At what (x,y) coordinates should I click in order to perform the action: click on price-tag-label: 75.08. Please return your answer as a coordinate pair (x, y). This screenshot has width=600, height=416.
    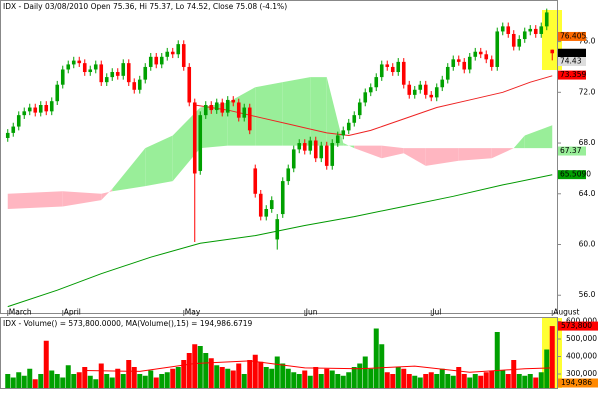
    Looking at the image, I should click on (571, 52).